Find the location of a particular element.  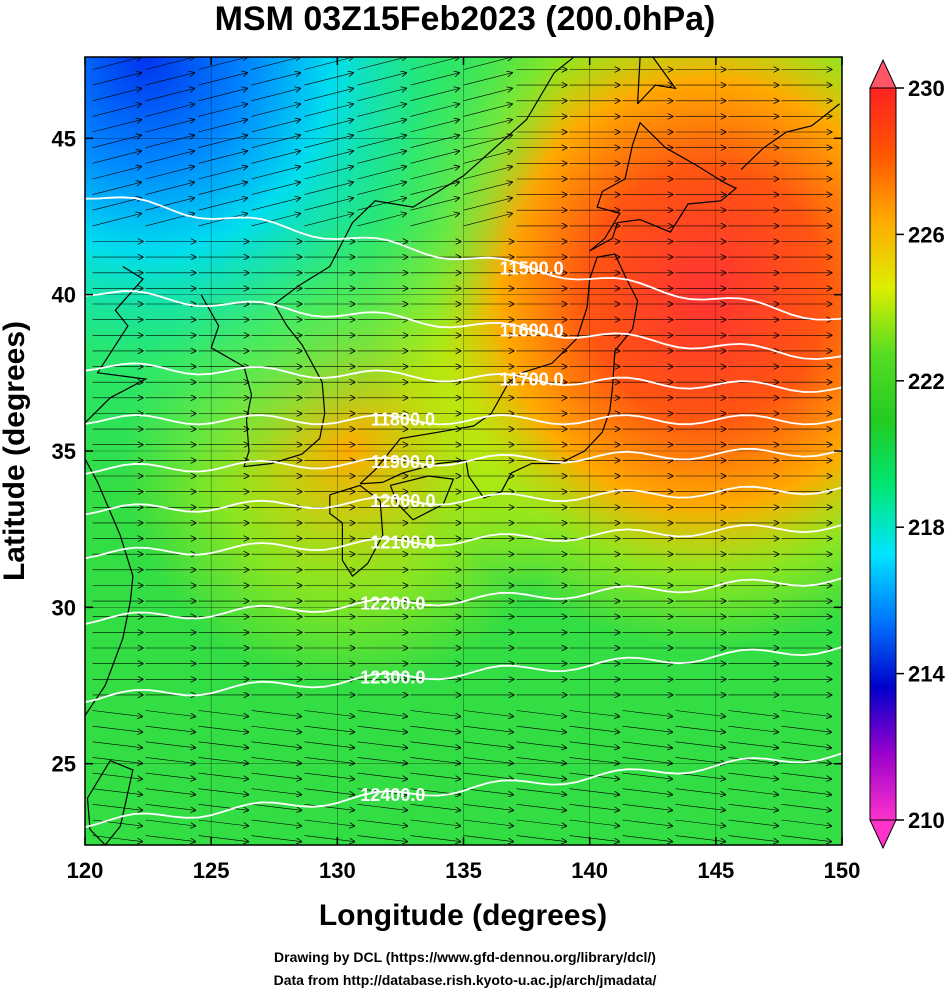

colorbar-tick-label: 230 is located at coordinates (926, 88).